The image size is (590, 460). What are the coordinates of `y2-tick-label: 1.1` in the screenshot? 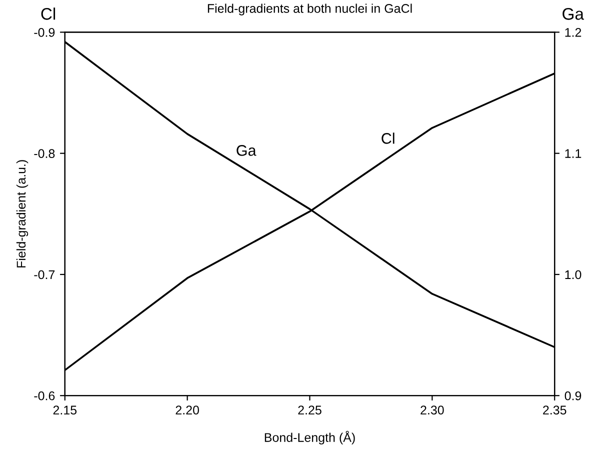 It's located at (573, 153).